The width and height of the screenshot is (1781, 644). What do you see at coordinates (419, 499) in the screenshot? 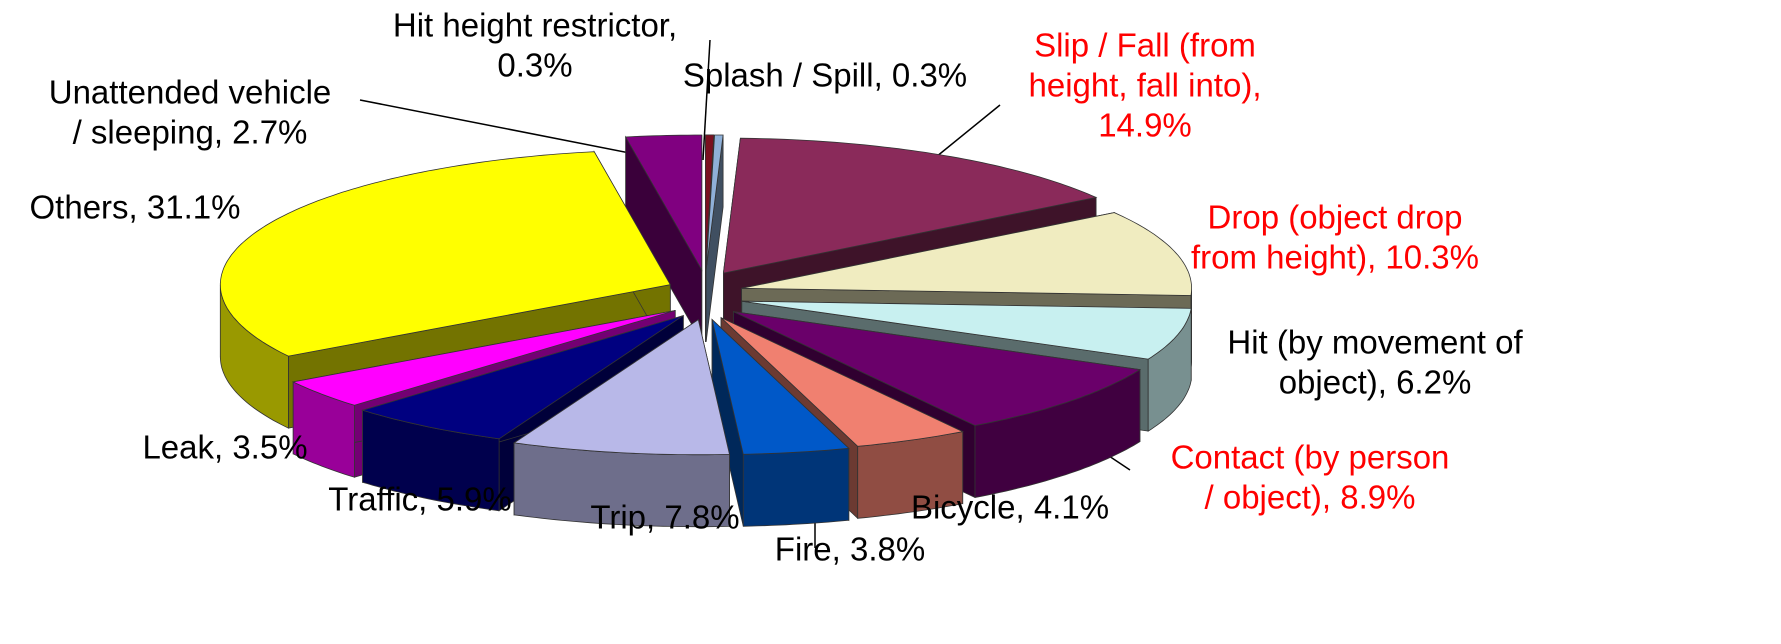
I see `slice-label: Traffic, 5.9%` at bounding box center [419, 499].